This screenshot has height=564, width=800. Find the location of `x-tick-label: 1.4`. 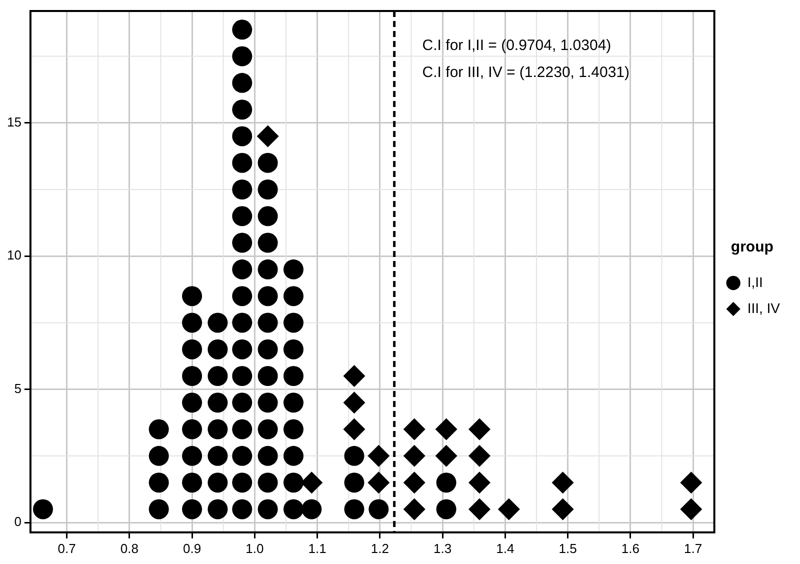

x-tick-label: 1.4 is located at coordinates (505, 548).